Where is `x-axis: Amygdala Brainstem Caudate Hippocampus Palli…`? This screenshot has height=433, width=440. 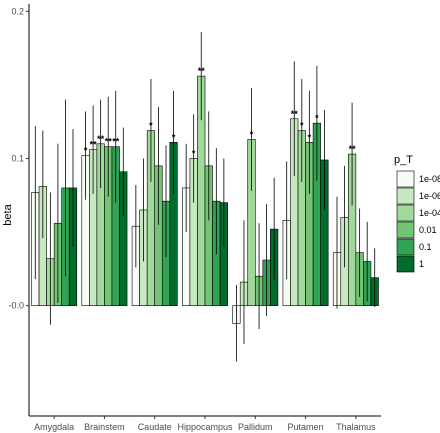 x-axis: Amygdala Brainstem Caudate Hippocampus Palli… is located at coordinates (205, 423).